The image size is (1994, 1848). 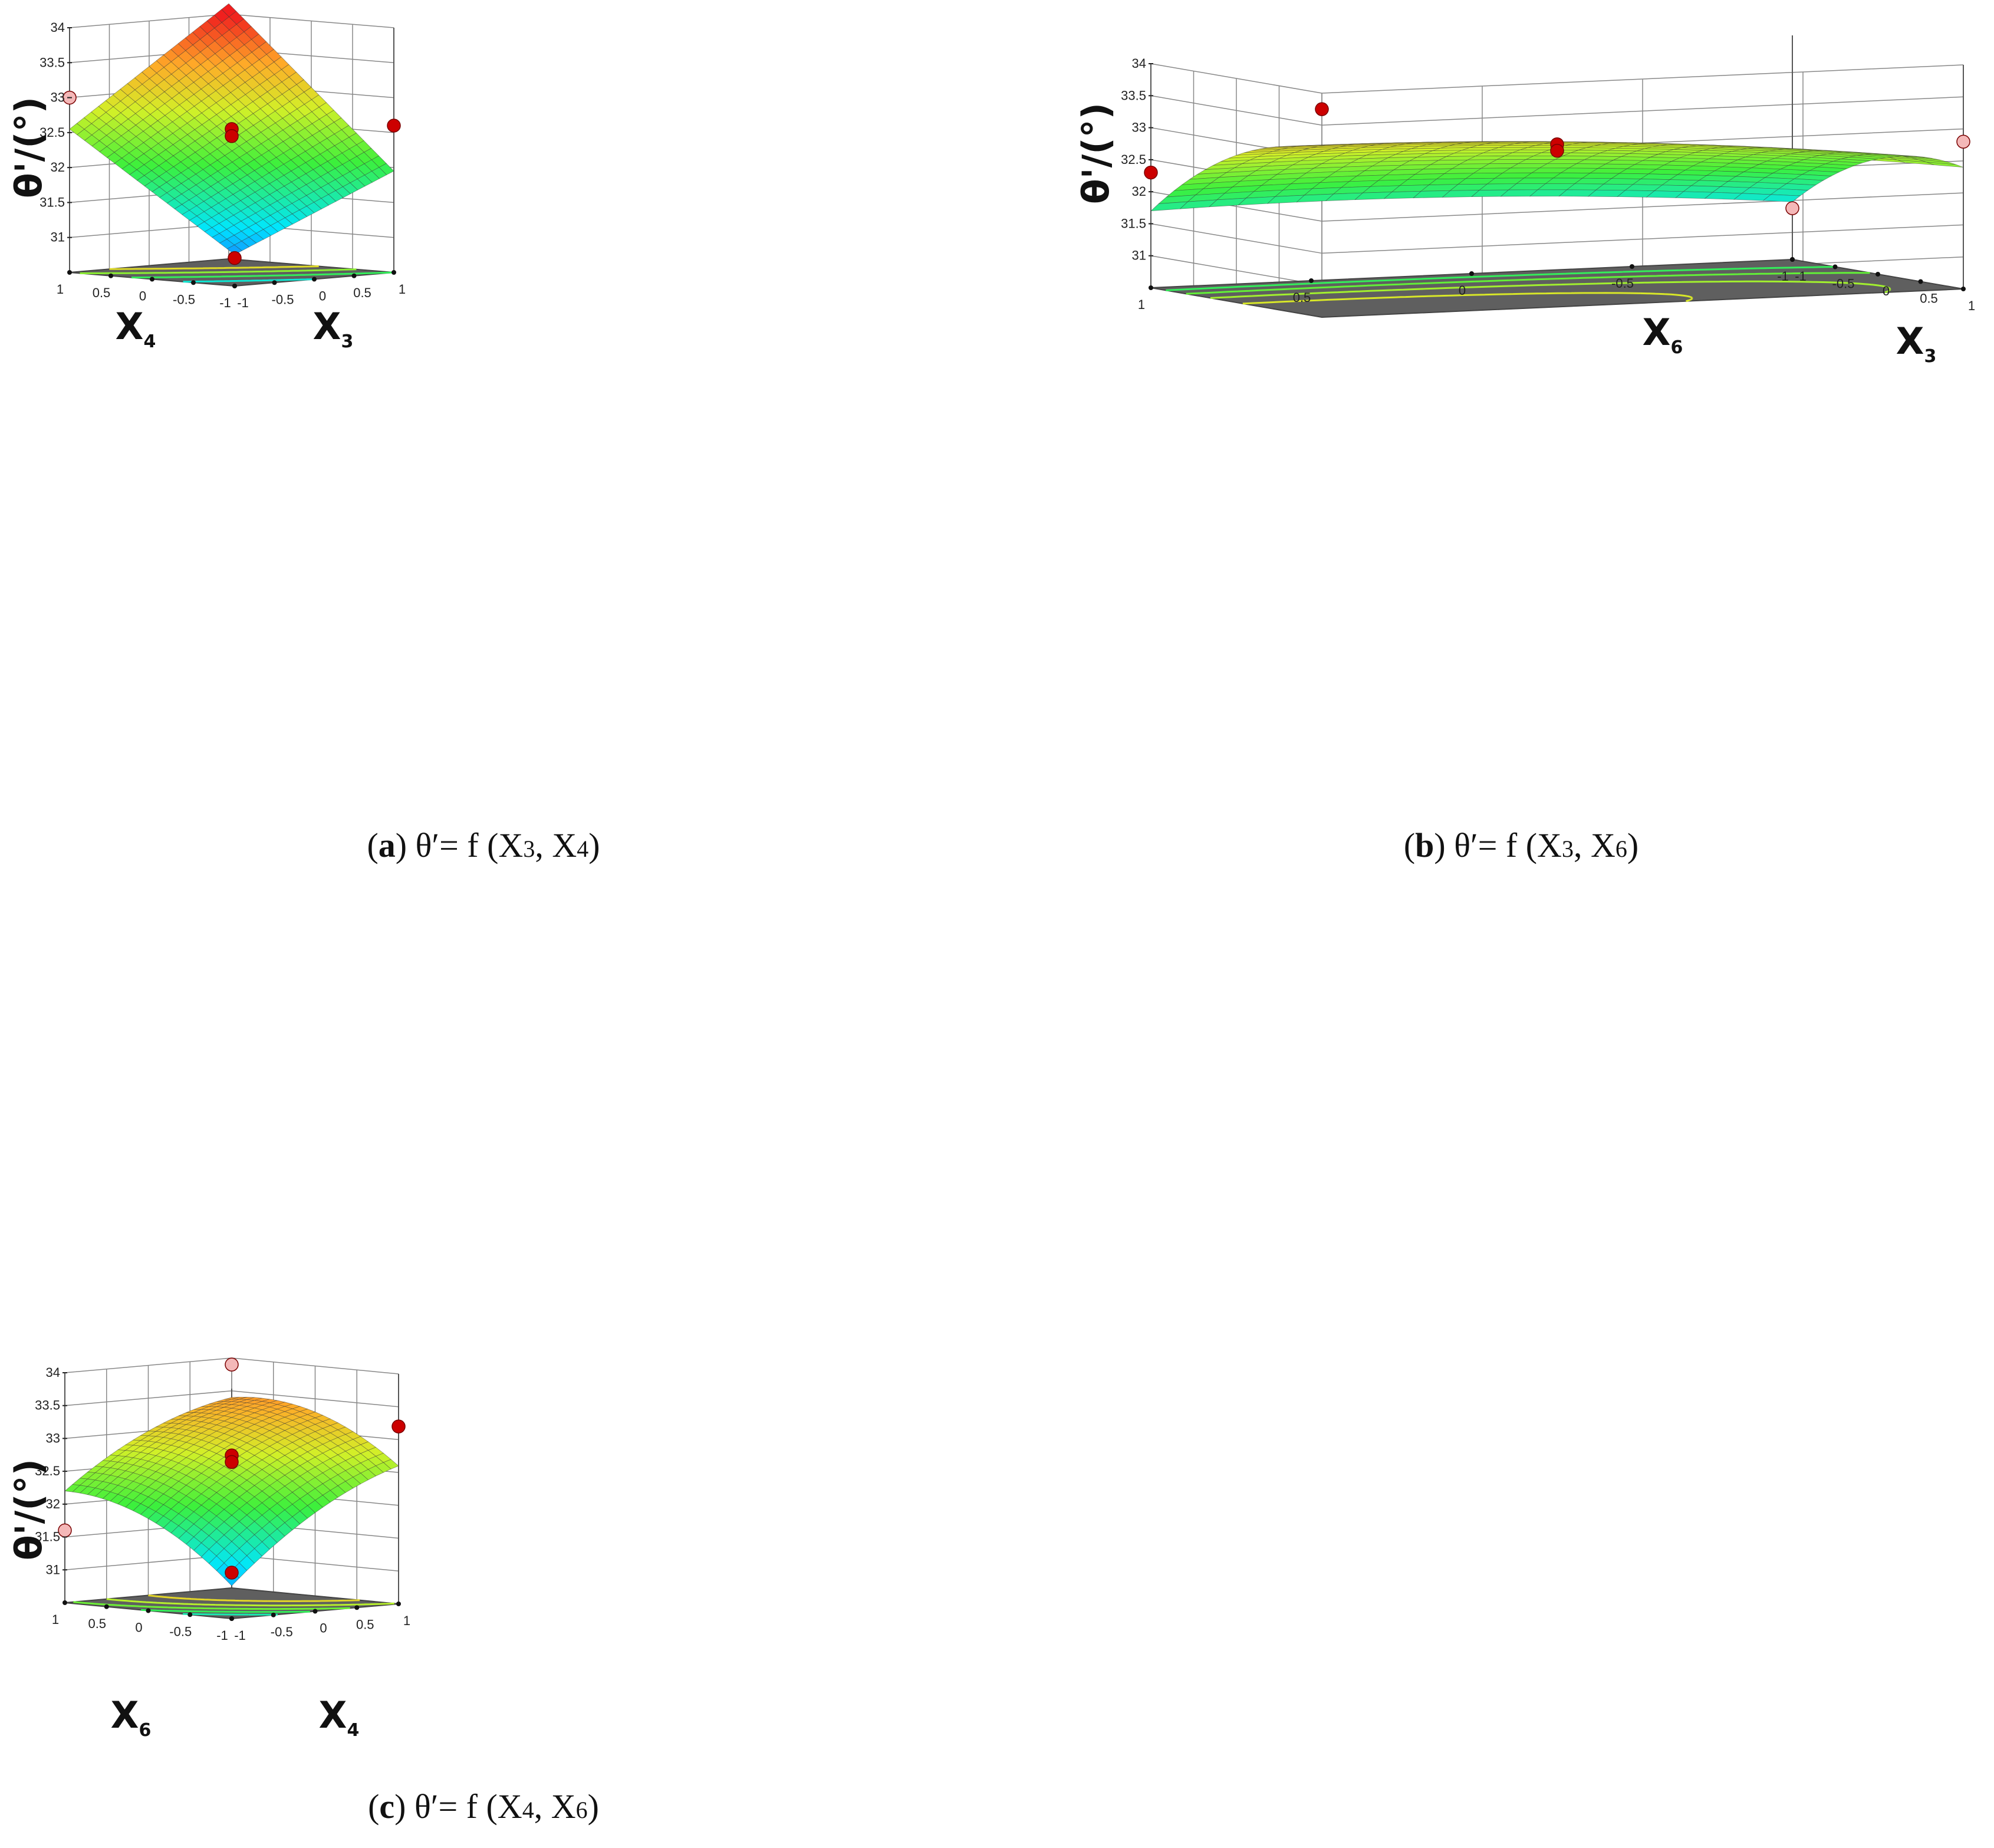 I want to click on caption-a-letter: a, so click(x=387, y=845).